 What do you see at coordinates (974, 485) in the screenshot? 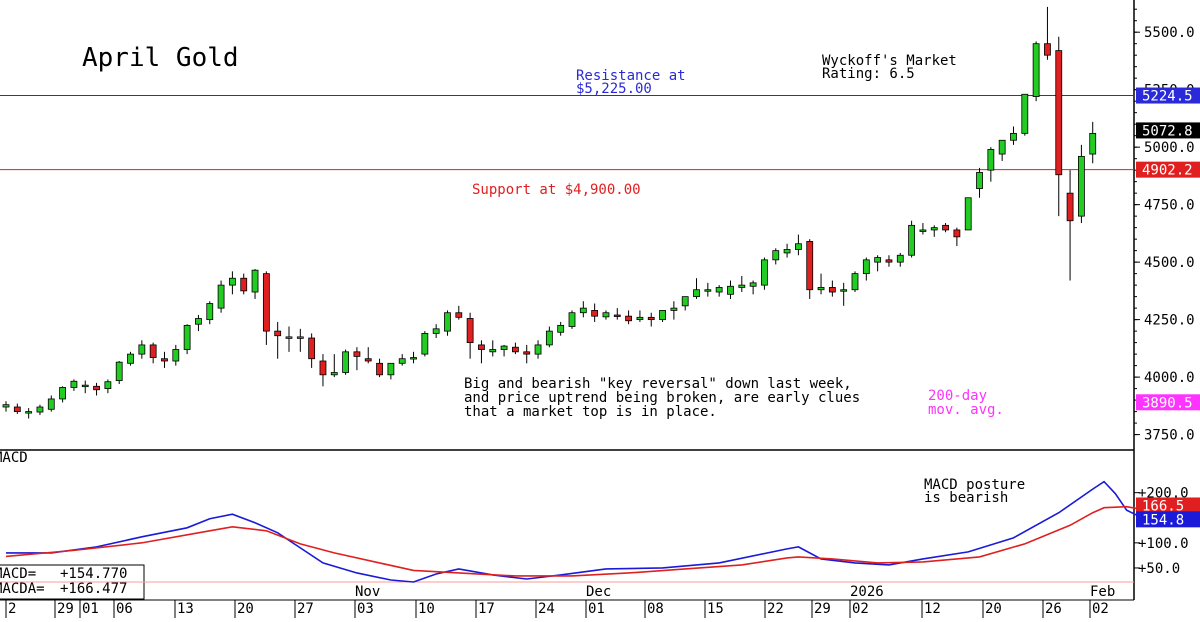
I see `macd-annotation-1: MACD posture` at bounding box center [974, 485].